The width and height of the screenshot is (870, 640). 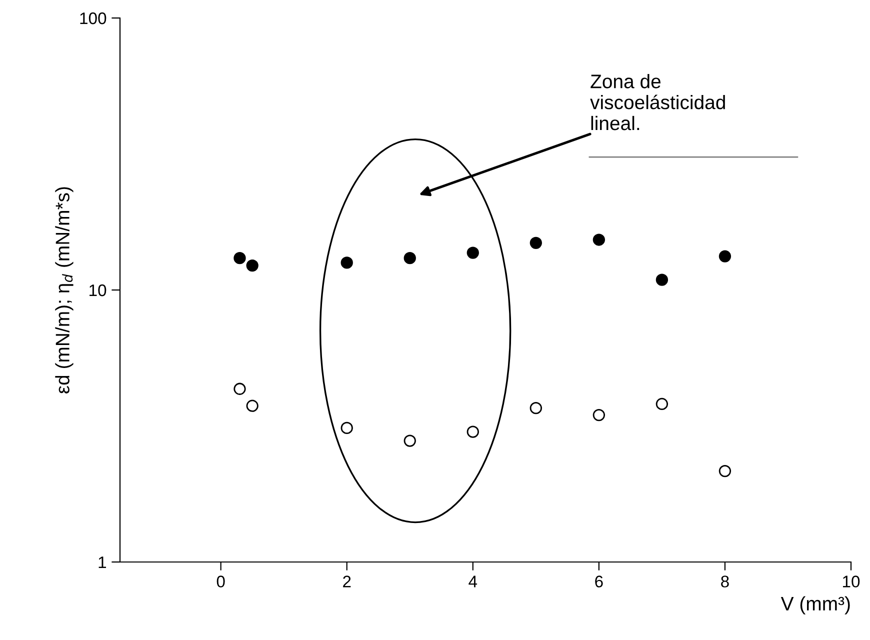 I want to click on y-tick-label: 100, so click(x=93, y=18).